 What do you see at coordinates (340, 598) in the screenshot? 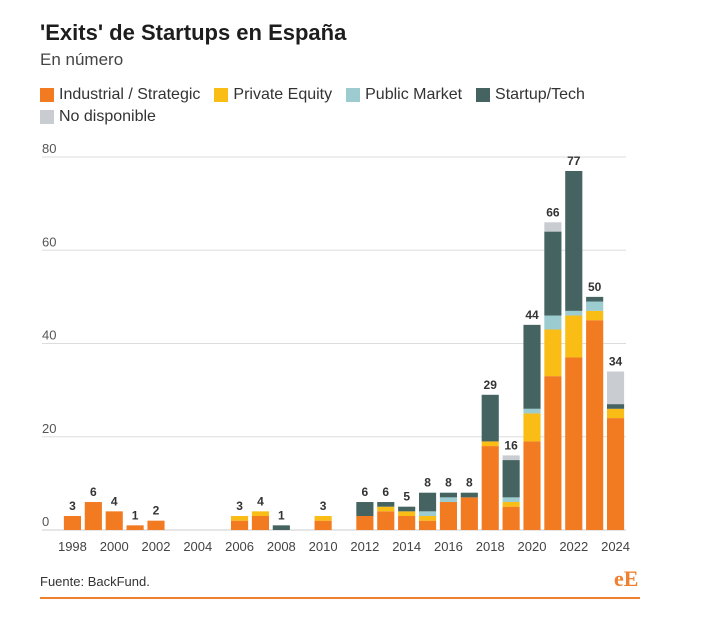
I see `footer-rule` at bounding box center [340, 598].